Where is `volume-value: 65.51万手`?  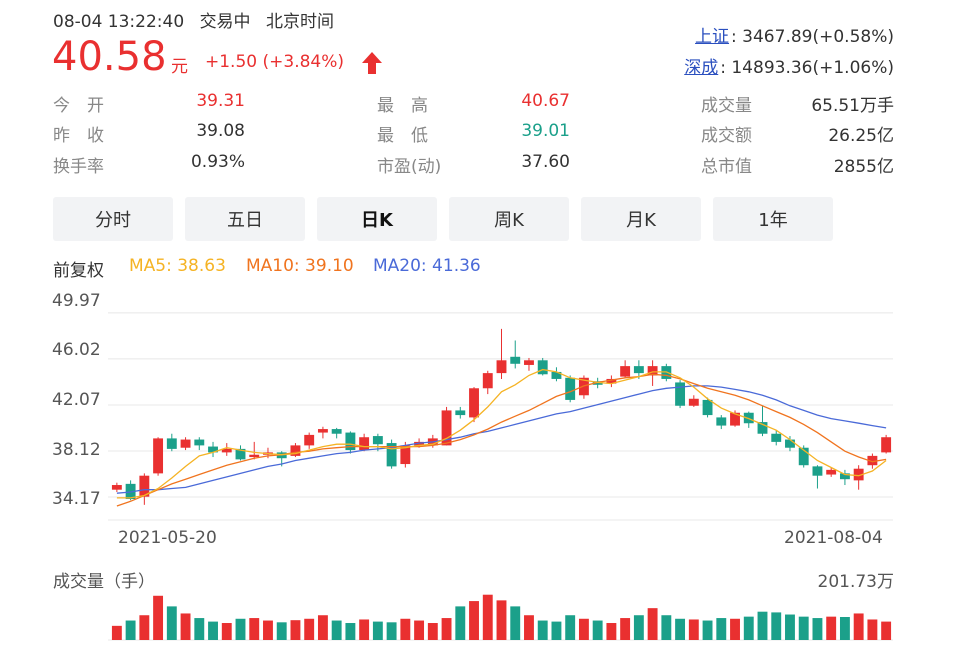
volume-value: 65.51万手 is located at coordinates (852, 106).